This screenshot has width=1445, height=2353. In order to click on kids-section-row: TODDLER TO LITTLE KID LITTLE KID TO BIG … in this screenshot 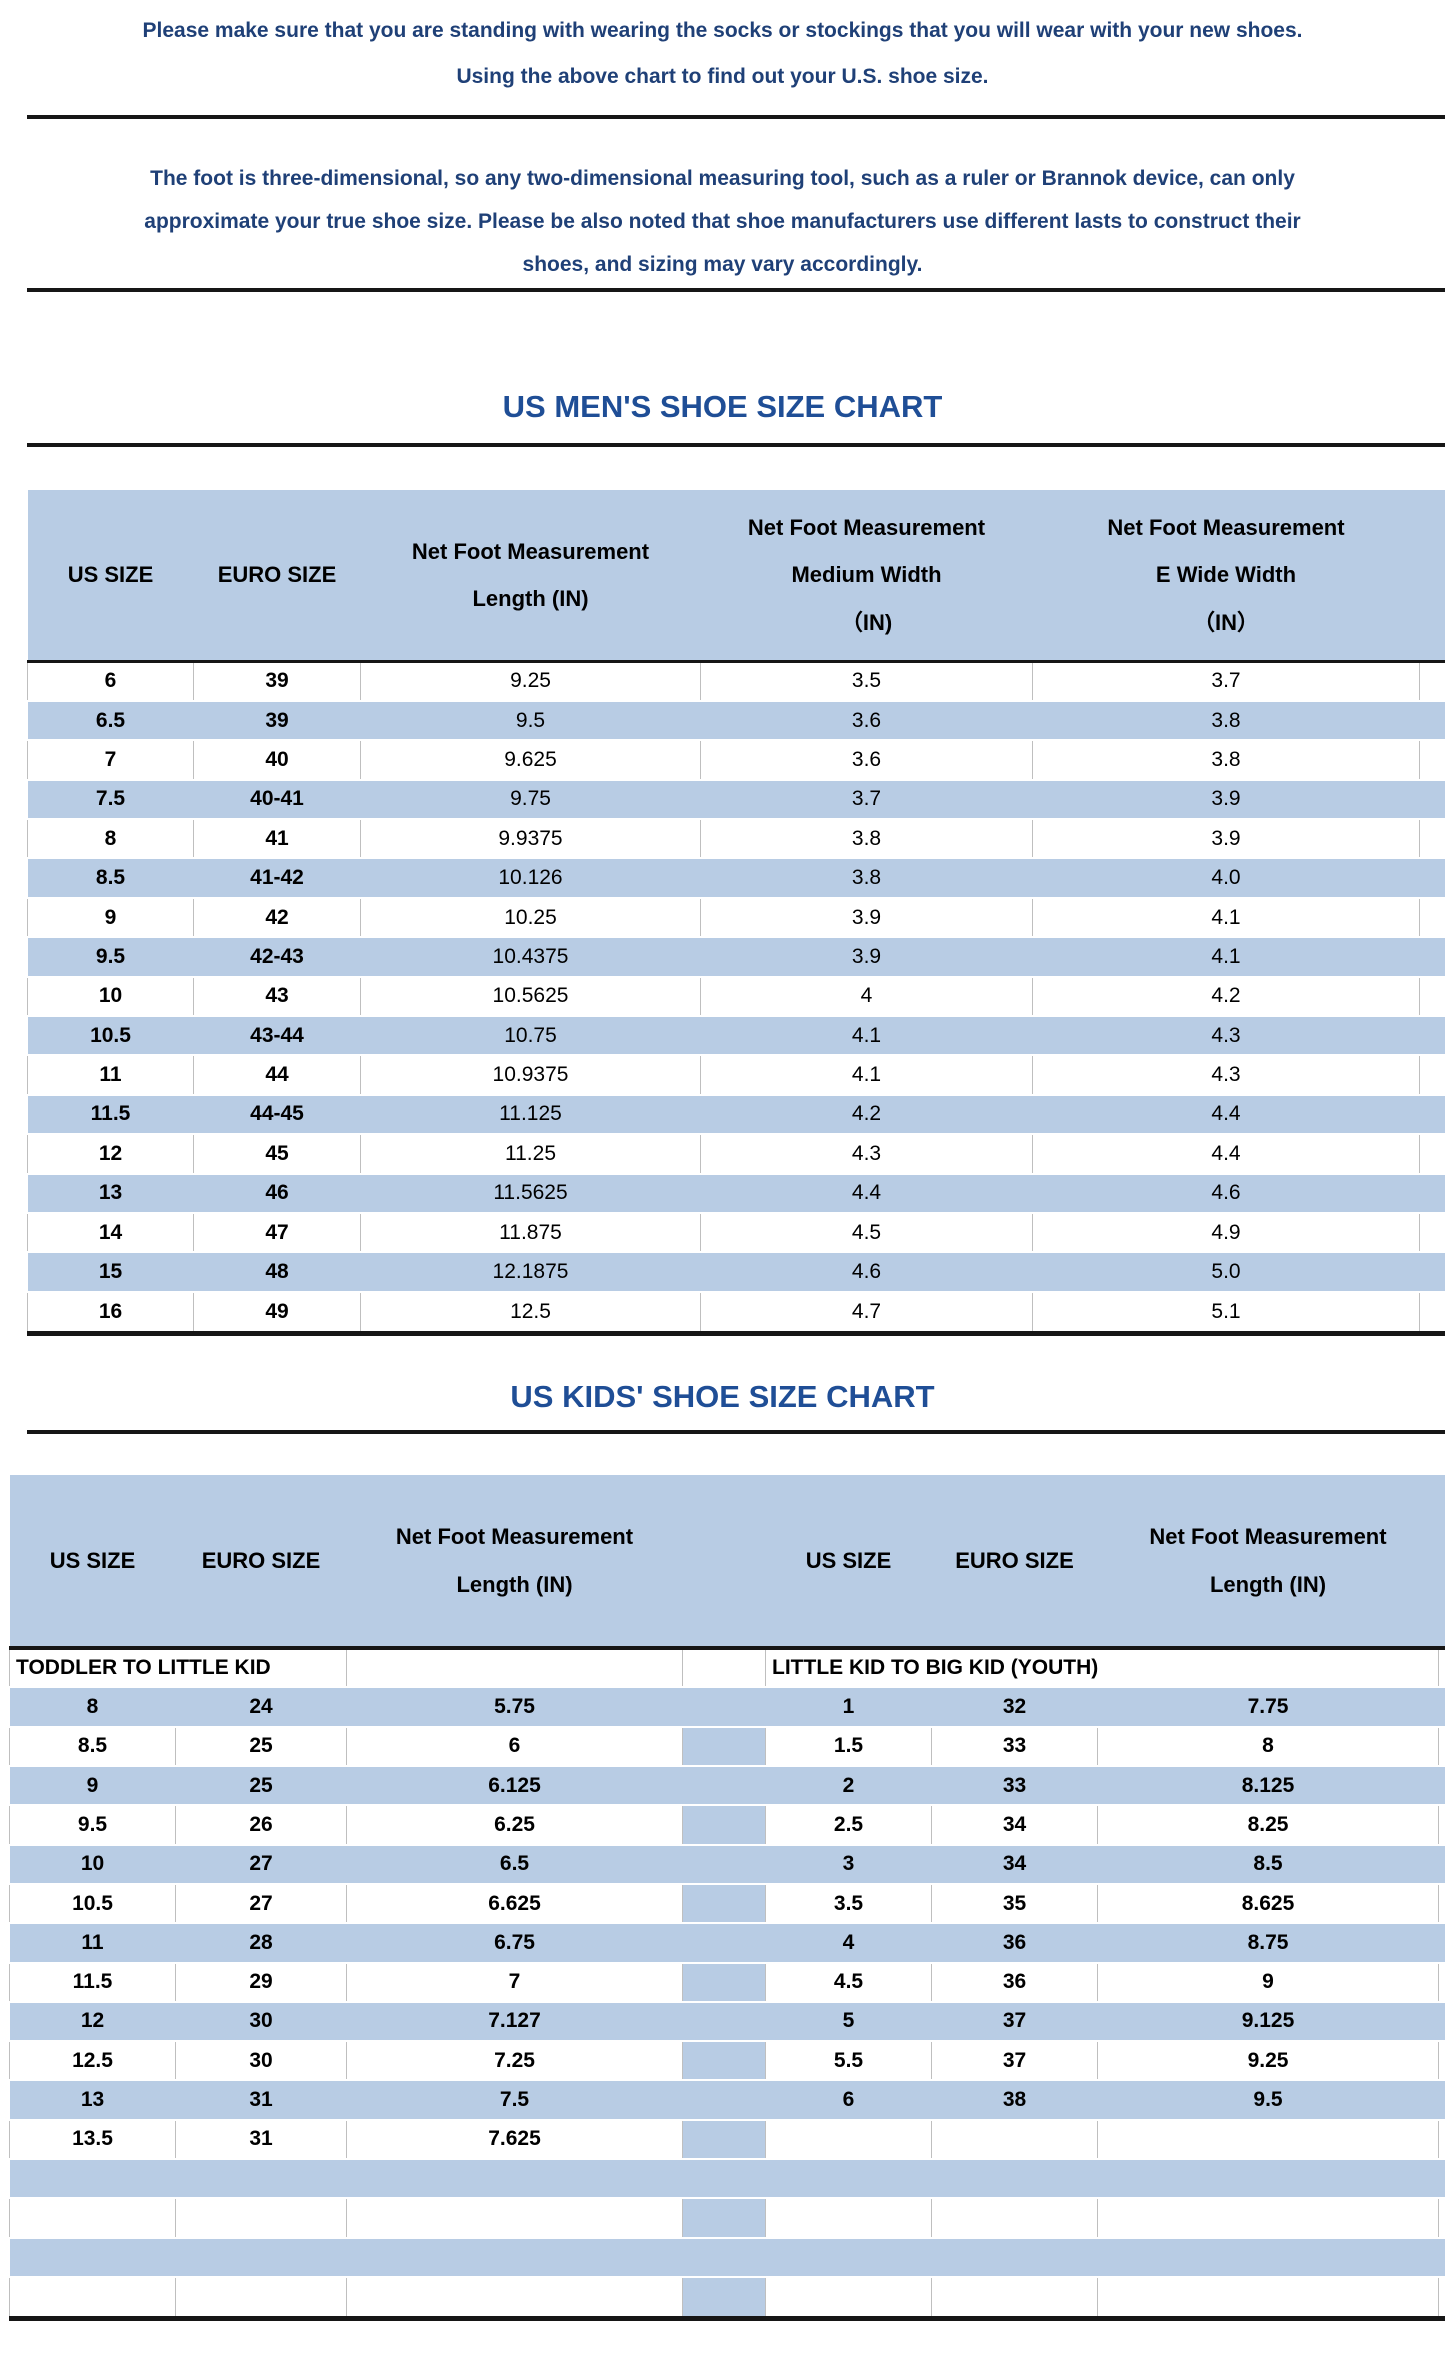, I will do `click(727, 1667)`.